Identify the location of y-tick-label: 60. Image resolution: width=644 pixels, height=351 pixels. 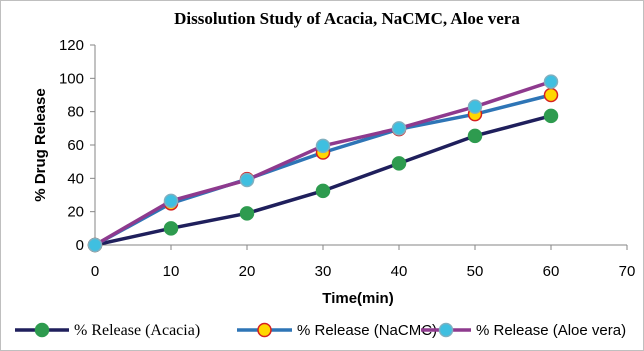
(75, 145).